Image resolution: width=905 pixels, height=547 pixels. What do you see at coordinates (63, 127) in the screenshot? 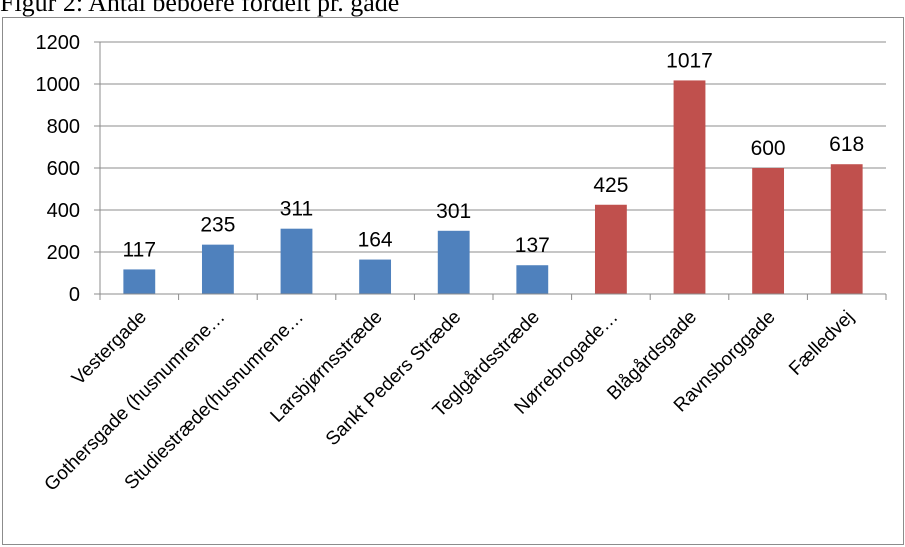
I see `y-tick-label: 800` at bounding box center [63, 127].